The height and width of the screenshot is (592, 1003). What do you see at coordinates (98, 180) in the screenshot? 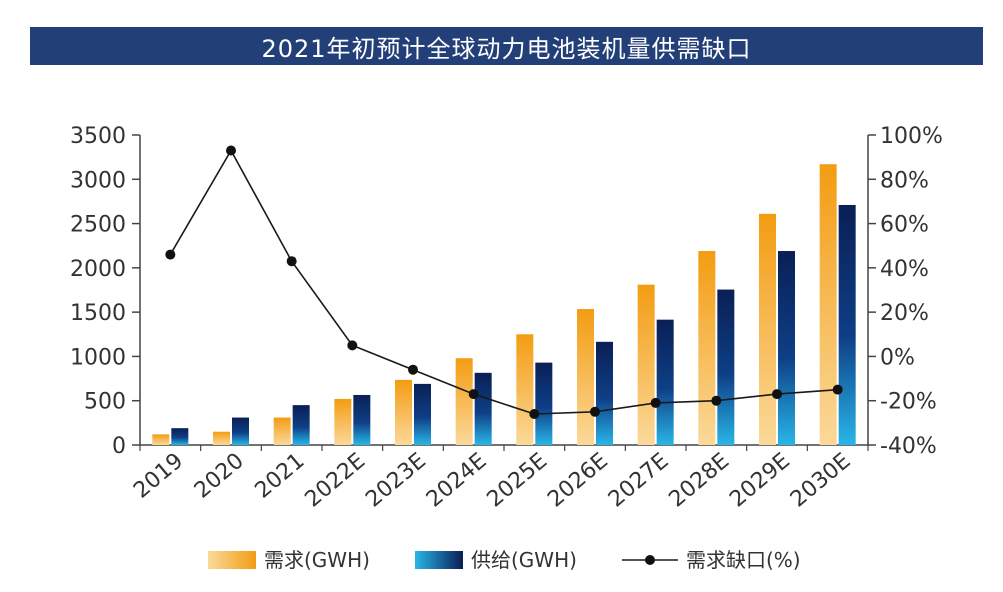
I see `y-left-tick-label: 3000` at bounding box center [98, 180].